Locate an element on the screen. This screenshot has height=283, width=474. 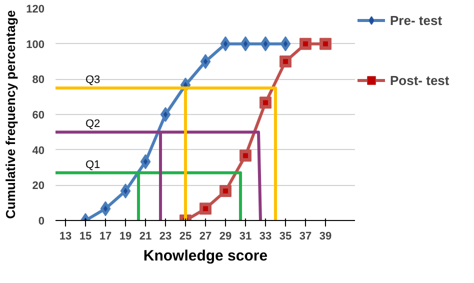
x-tick-label: 27 is located at coordinates (205, 236).